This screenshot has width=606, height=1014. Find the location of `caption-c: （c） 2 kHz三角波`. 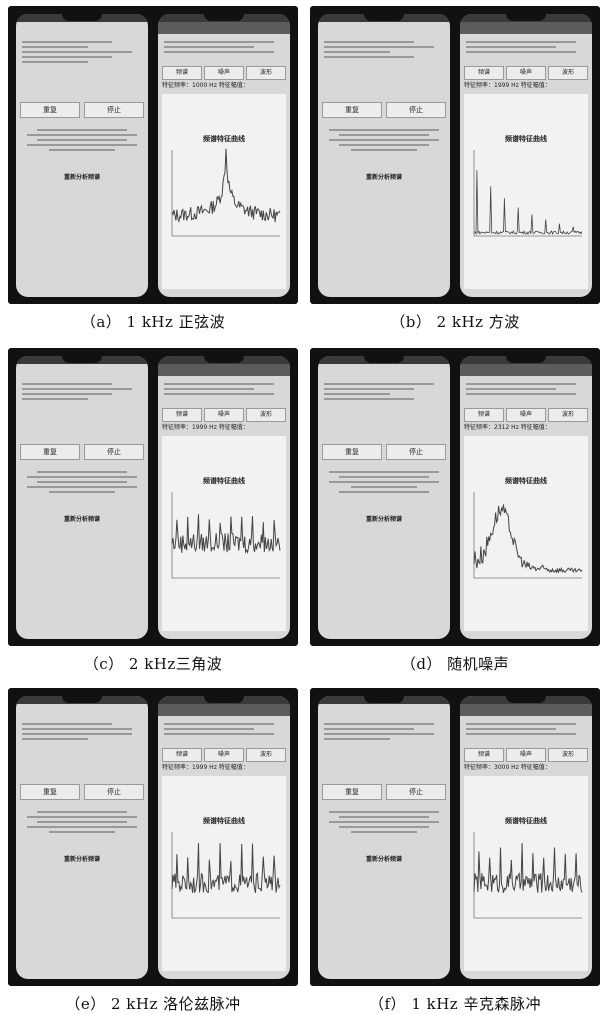

caption-c: （c） 2 kHz三角波 is located at coordinates (153, 664).